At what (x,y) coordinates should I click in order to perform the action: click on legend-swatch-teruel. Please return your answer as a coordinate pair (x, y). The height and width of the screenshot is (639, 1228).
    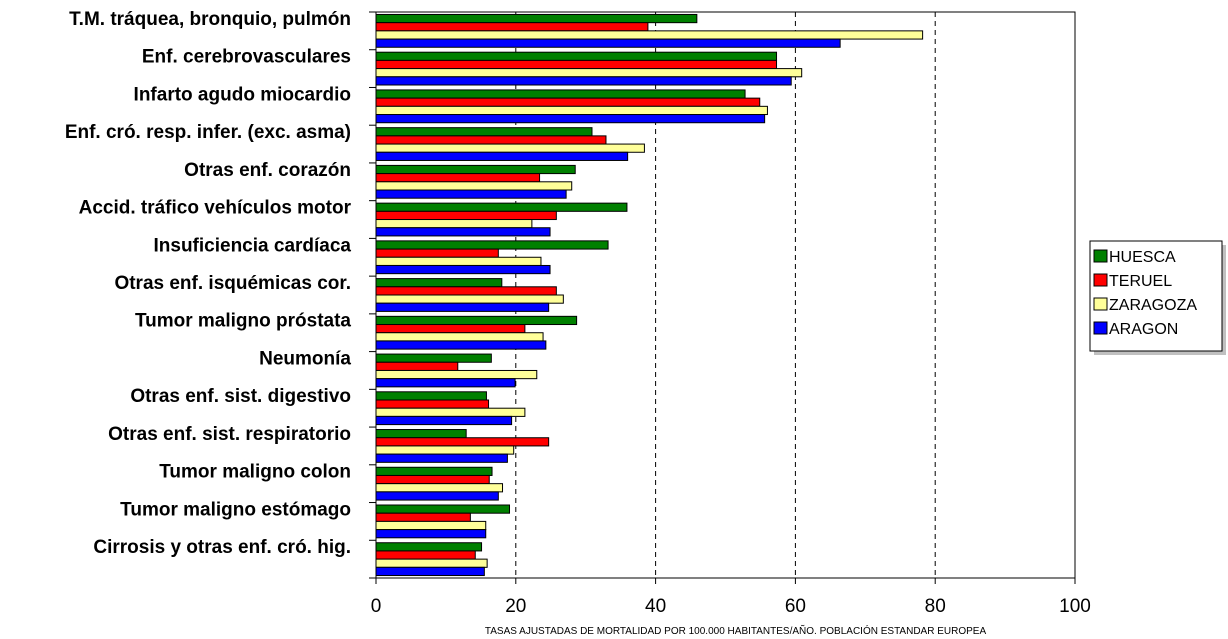
    Looking at the image, I should click on (1100, 280).